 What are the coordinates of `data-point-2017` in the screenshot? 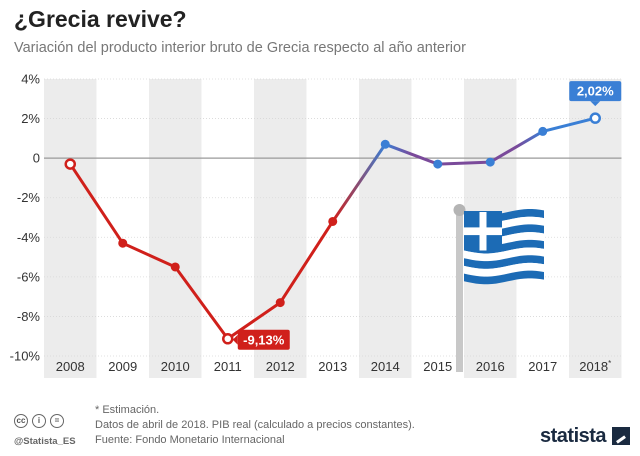 It's located at (543, 131).